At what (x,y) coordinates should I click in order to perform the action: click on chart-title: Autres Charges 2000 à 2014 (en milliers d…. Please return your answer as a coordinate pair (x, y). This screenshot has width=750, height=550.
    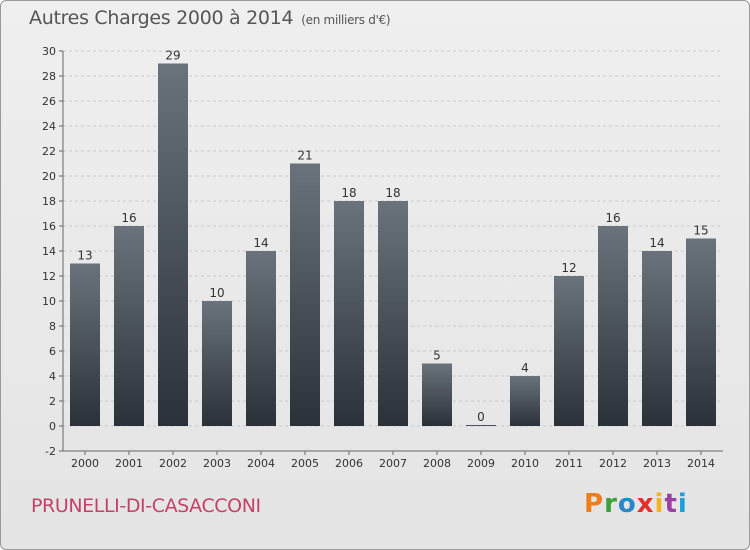
    Looking at the image, I should click on (210, 18).